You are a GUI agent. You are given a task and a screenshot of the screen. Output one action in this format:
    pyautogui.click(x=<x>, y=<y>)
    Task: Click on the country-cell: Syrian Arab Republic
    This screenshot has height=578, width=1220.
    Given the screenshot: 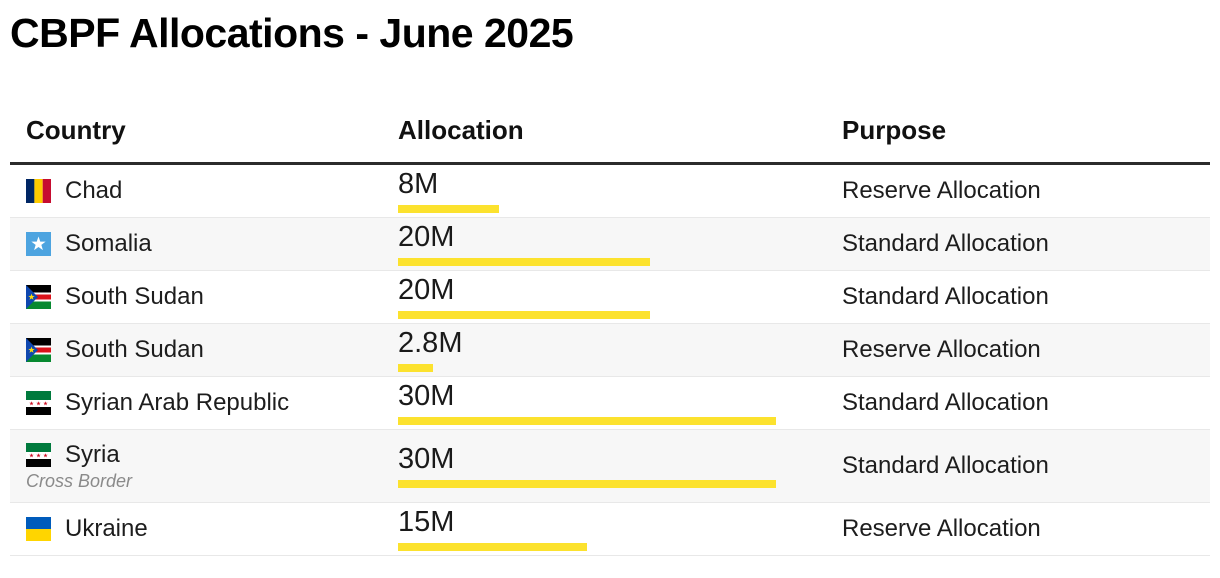 What is the action you would take?
    pyautogui.click(x=204, y=403)
    